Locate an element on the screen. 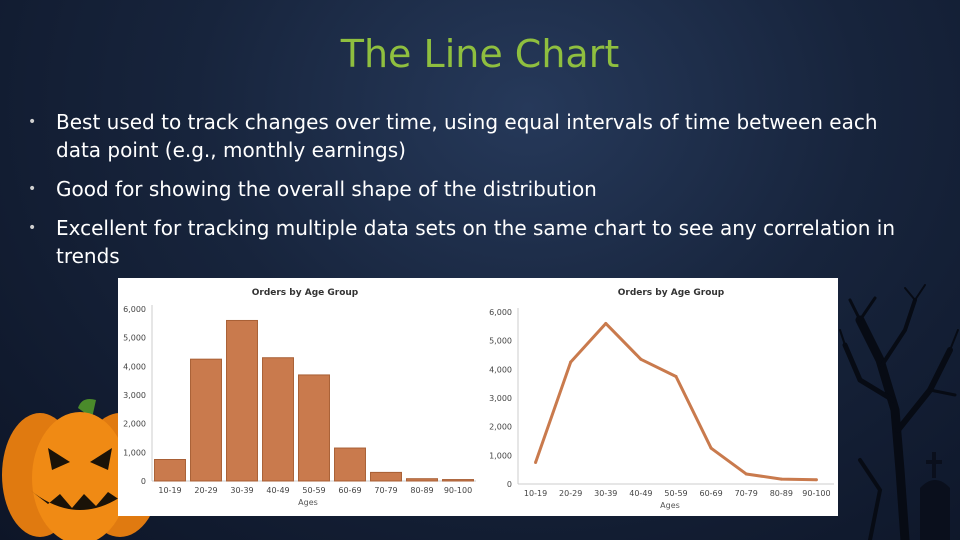 This screenshot has width=960, height=540. slide-title: The Line Chart is located at coordinates (480, 54).